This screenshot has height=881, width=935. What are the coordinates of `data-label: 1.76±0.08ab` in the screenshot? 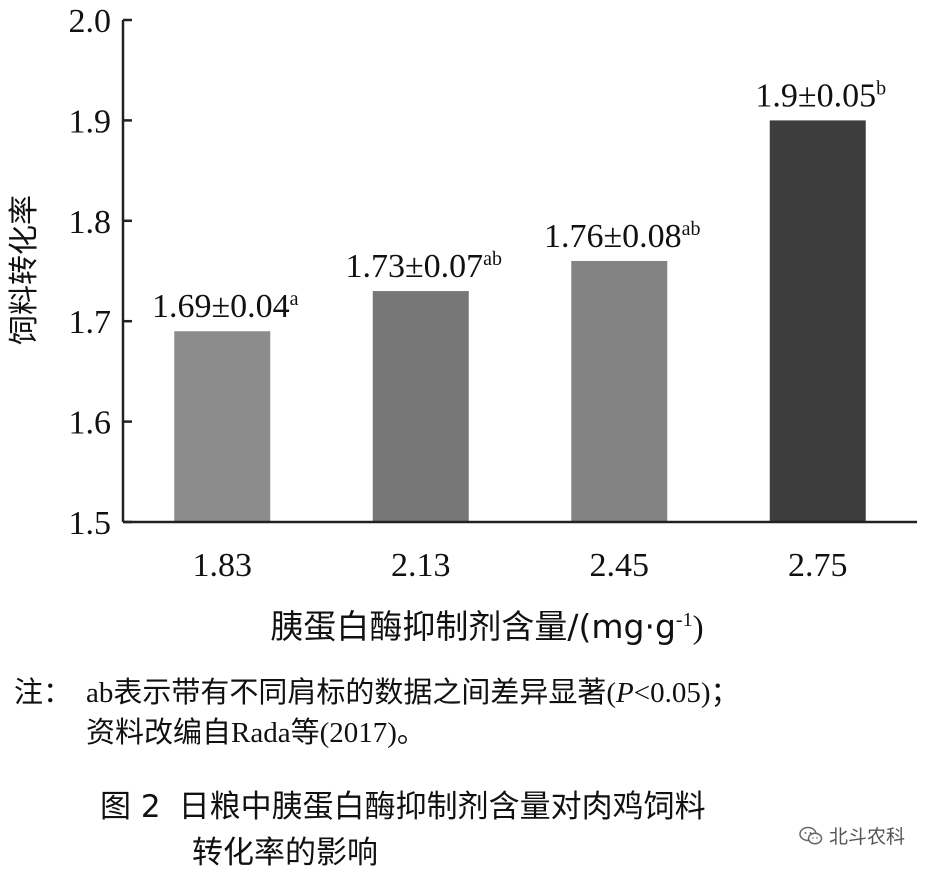 It's located at (622, 236).